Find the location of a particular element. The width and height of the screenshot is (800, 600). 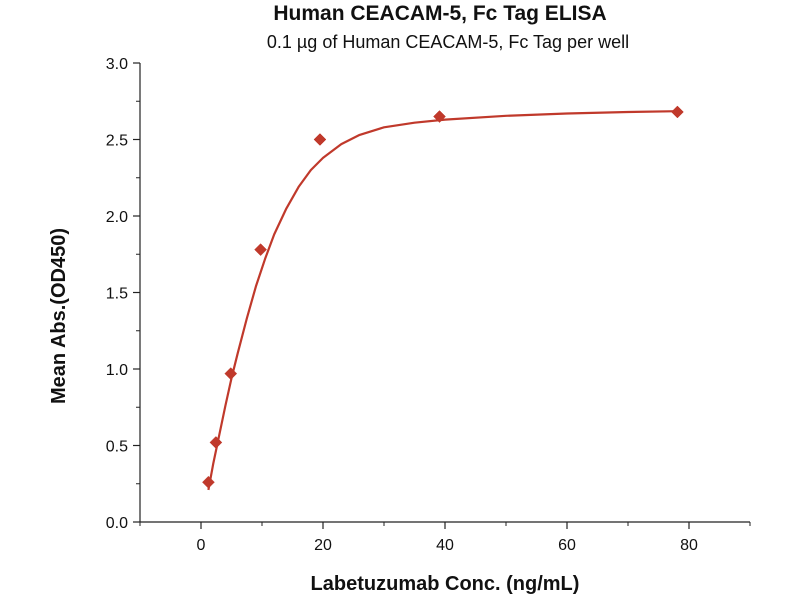

x-axis-label: Labetuzumab Conc. (ng/mL) is located at coordinates (445, 584).